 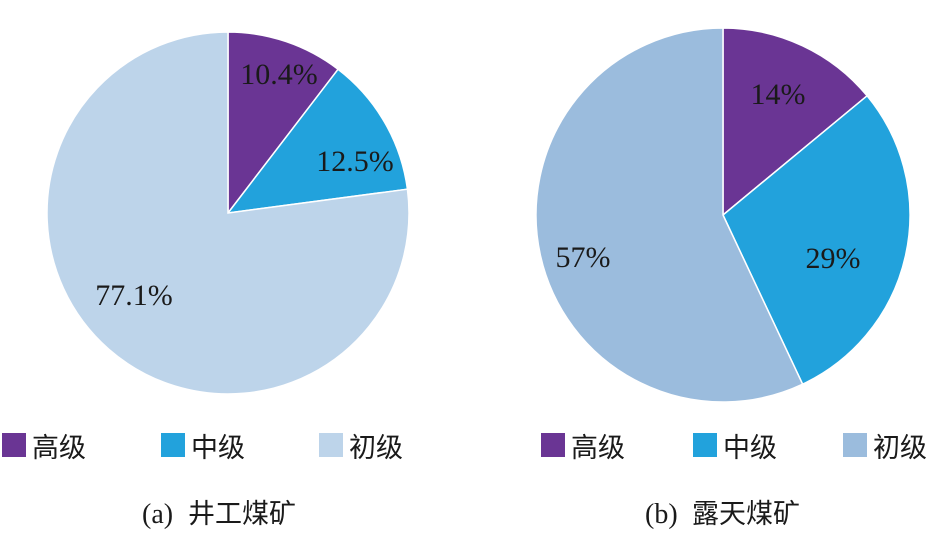 What do you see at coordinates (279, 74) in the screenshot?
I see `data-label-a-0: 10.4%` at bounding box center [279, 74].